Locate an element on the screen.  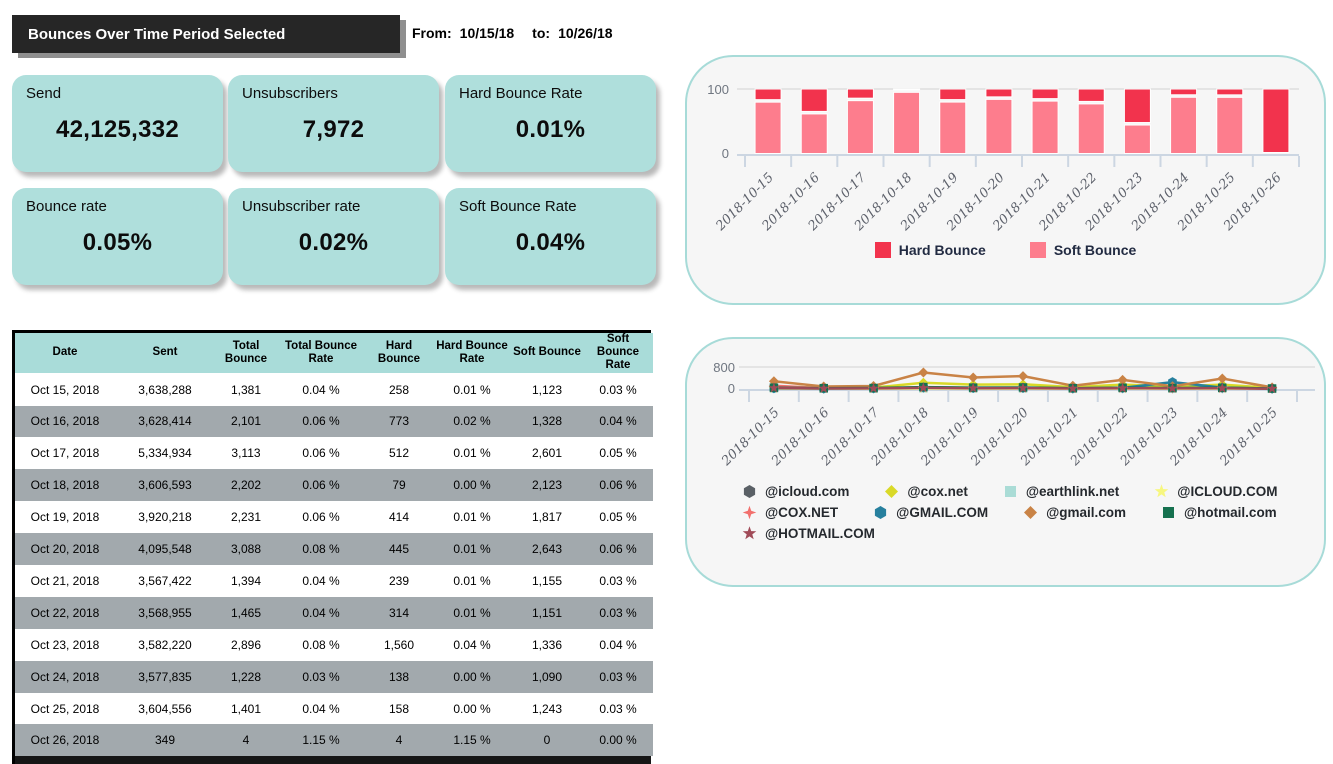
cell-hard-bounce: 445 is located at coordinates (399, 549).